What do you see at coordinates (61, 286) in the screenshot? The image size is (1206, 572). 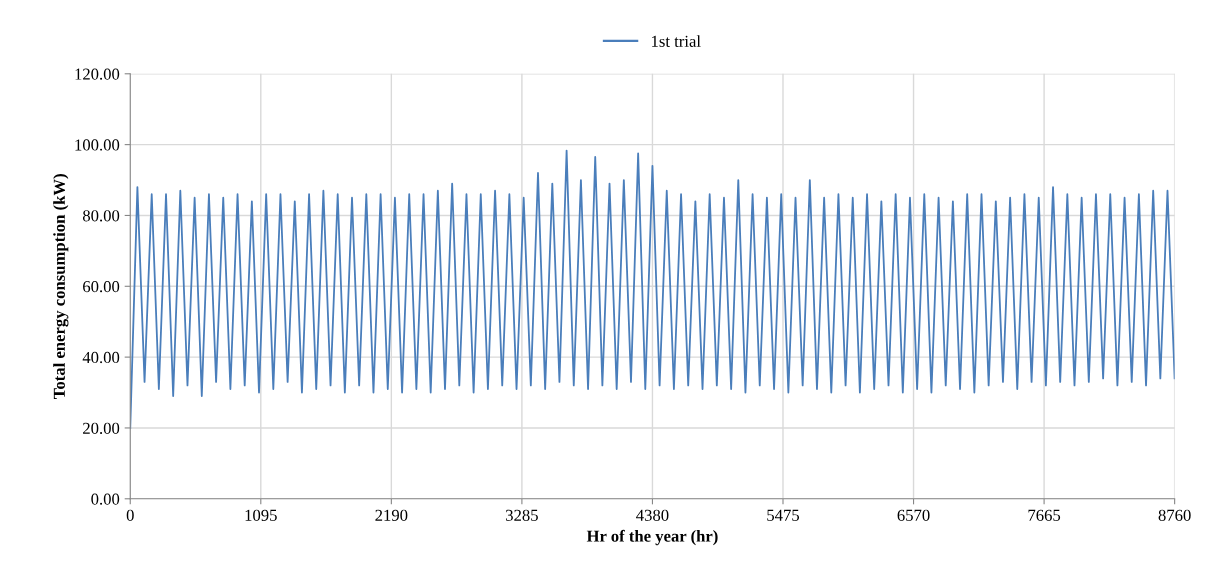 I see `y-axis-title: Total energy consumption (kW)` at bounding box center [61, 286].